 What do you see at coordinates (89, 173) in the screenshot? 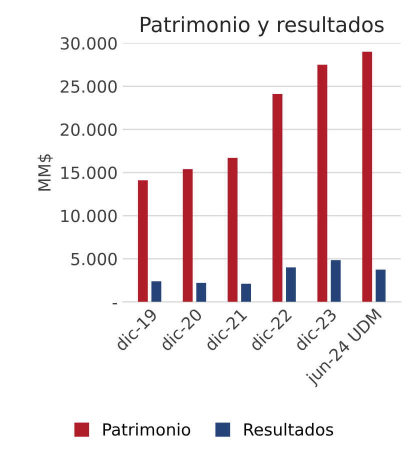
I see `y-tick-label: 15.000` at bounding box center [89, 173].